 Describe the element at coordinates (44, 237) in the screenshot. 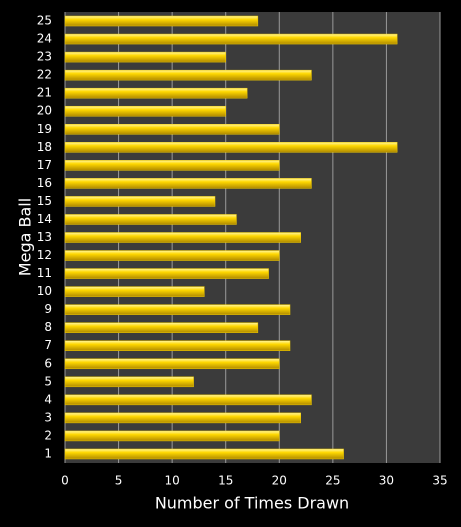

I see `y-tick-label: 13` at that location.